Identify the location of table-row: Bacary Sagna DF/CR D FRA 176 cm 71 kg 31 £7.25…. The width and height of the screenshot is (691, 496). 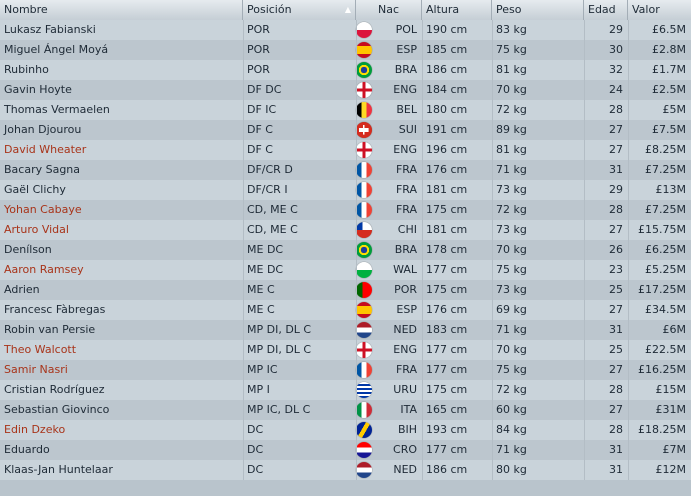
(345, 170).